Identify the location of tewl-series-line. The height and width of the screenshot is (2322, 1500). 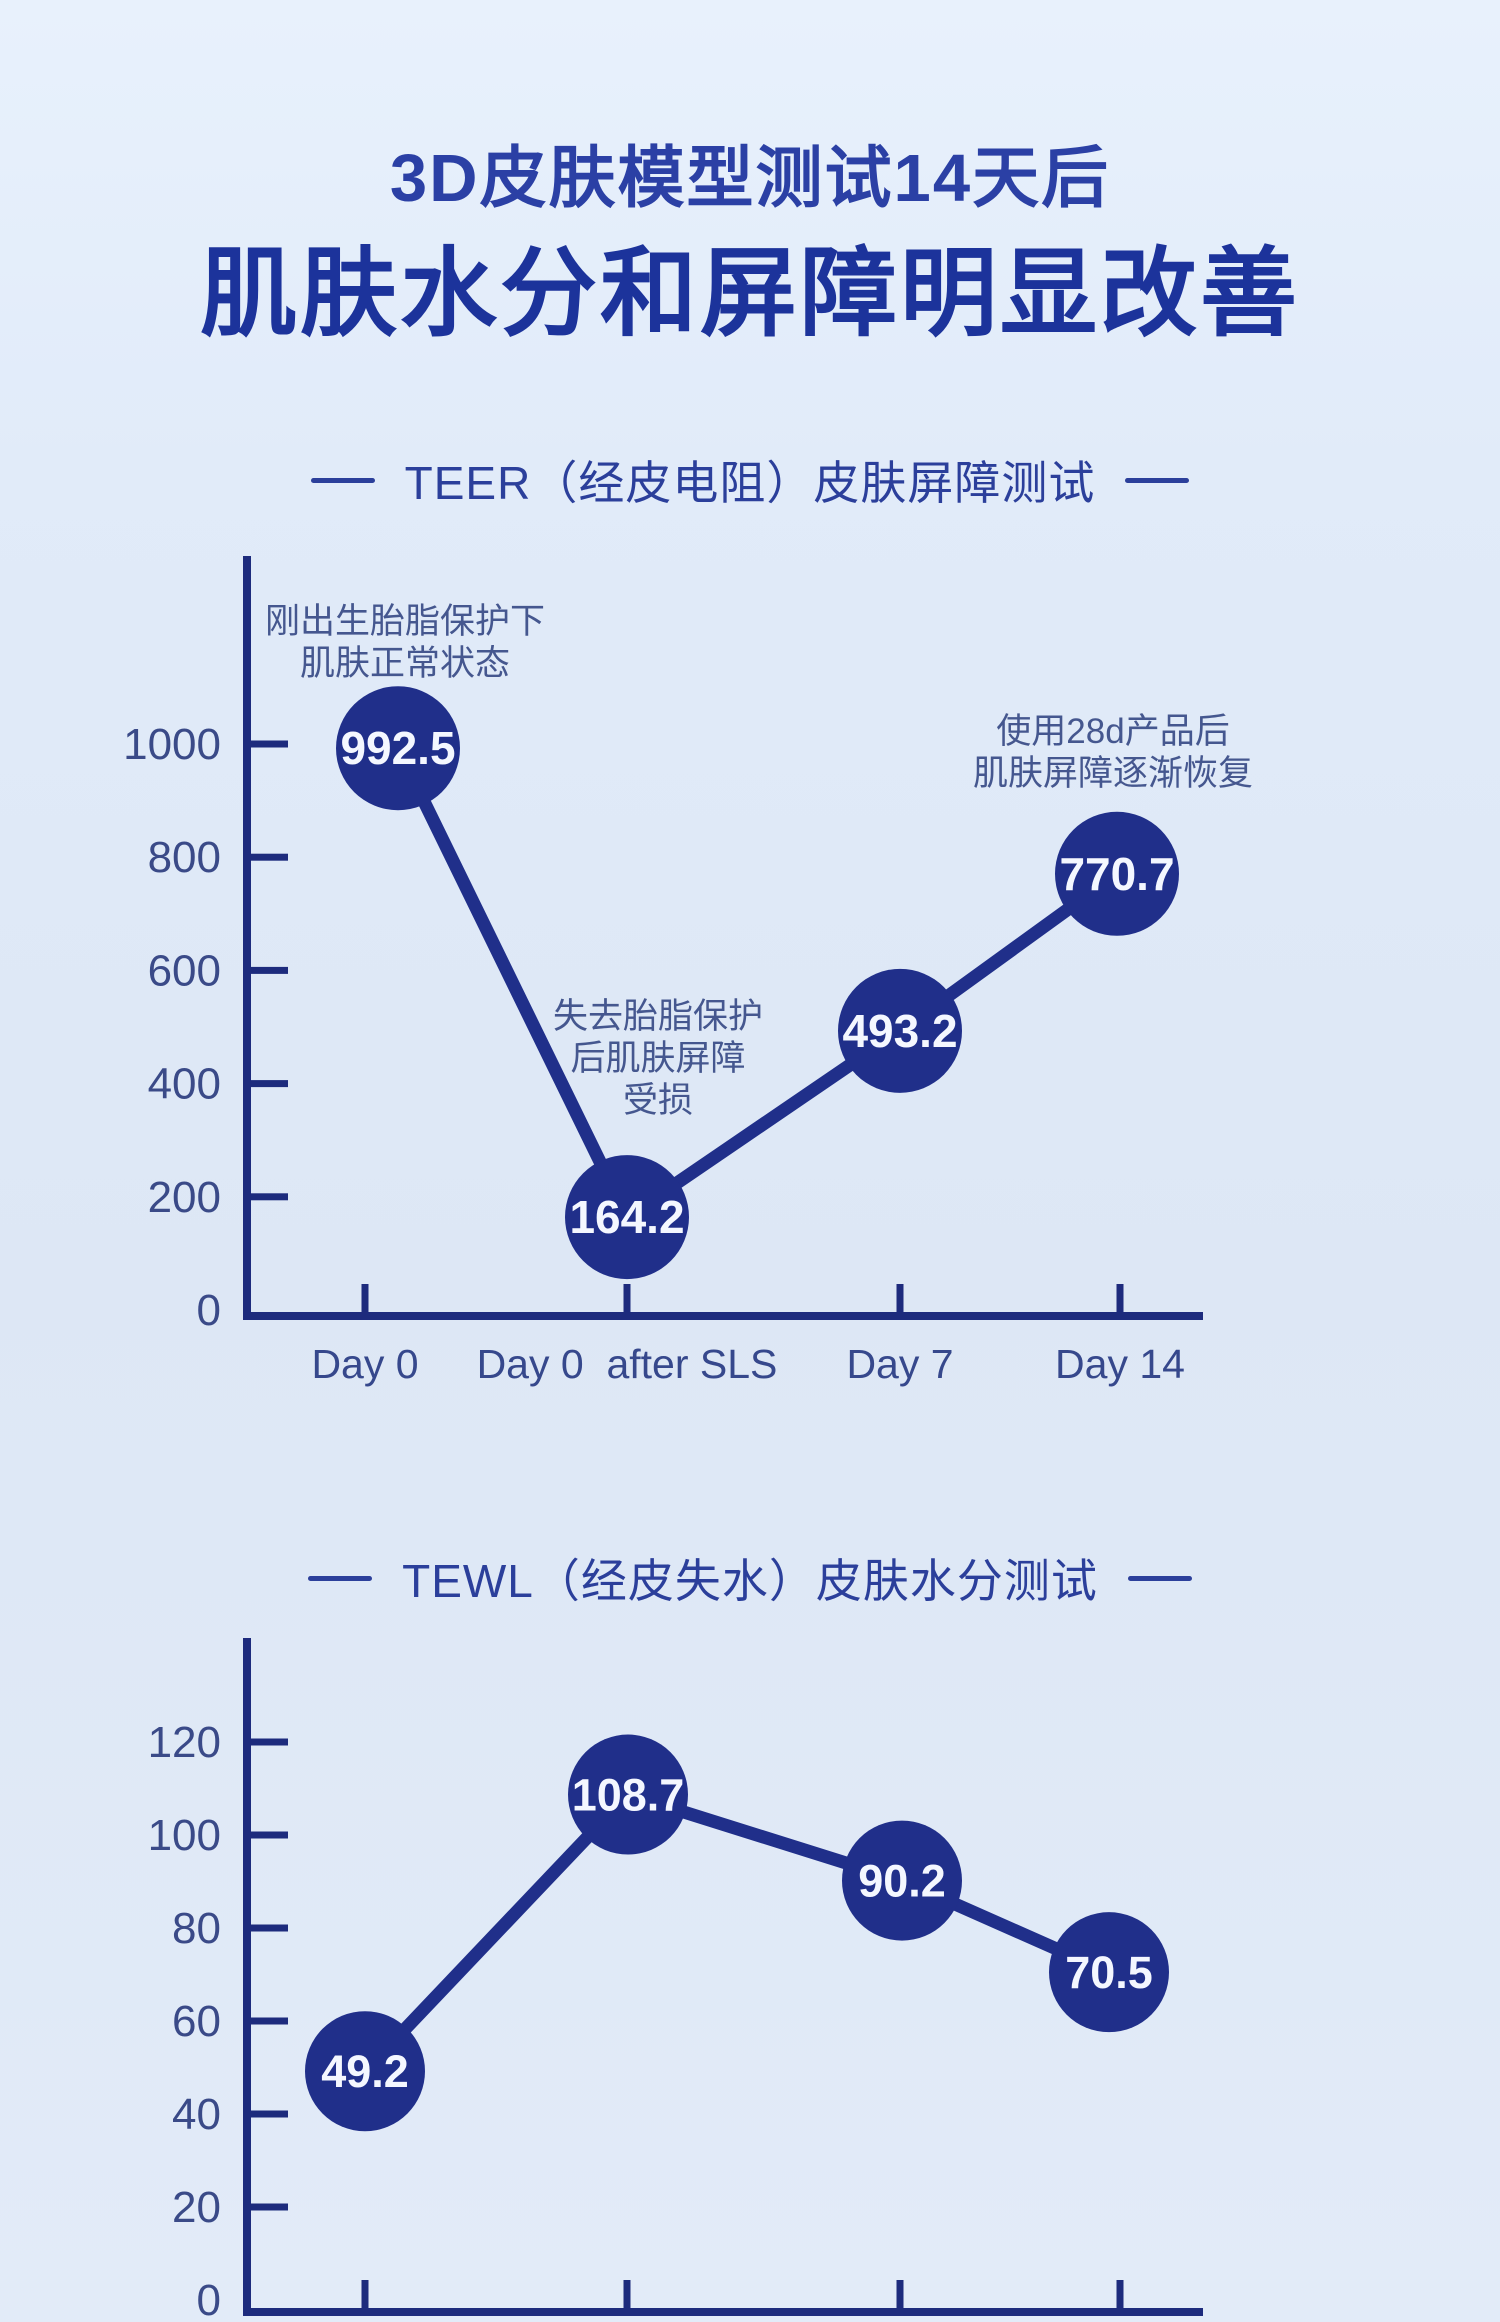
(737, 1932).